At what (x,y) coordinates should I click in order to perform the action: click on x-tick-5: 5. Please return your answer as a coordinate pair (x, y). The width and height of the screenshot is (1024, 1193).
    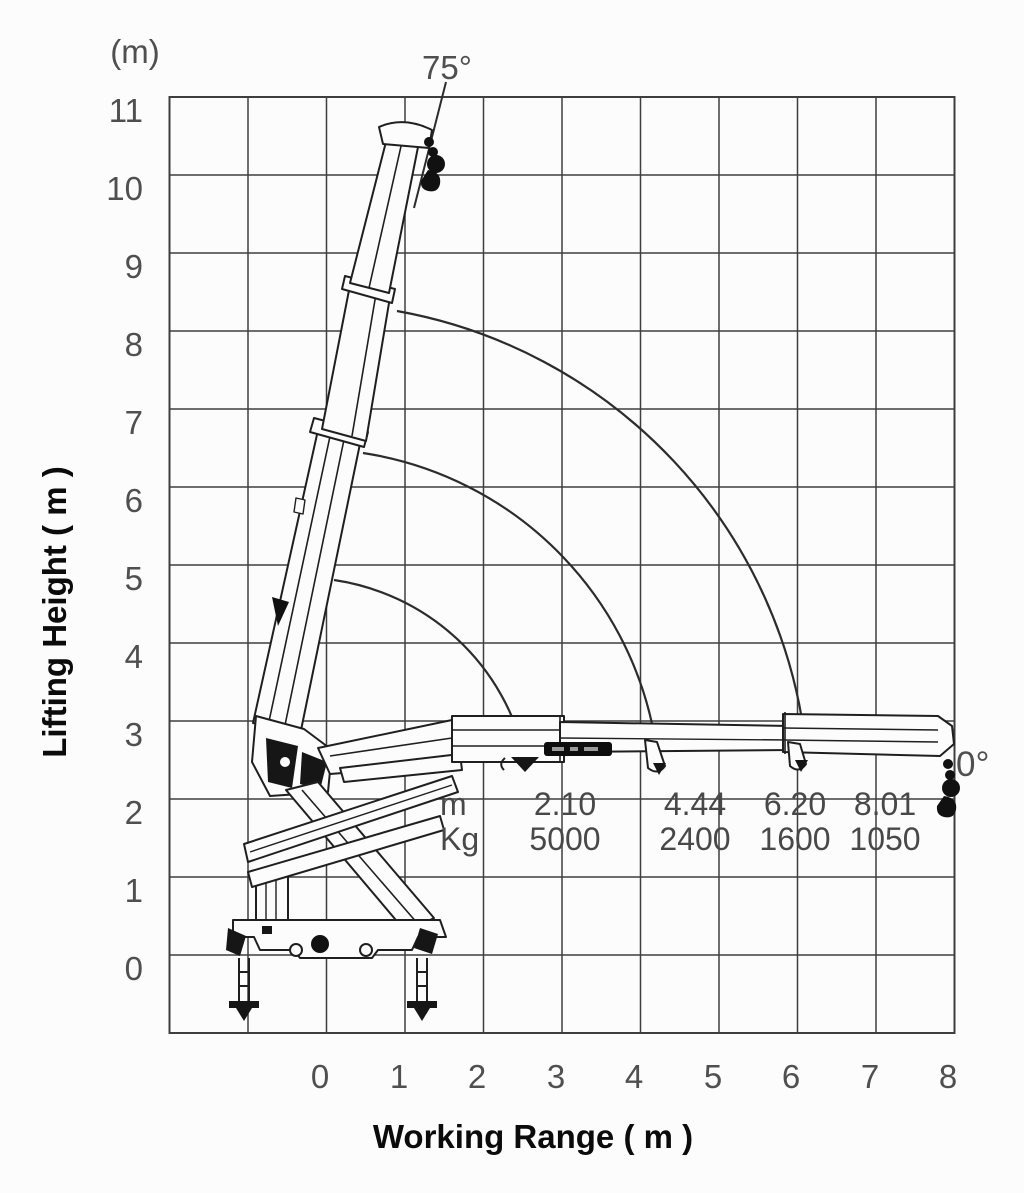
    Looking at the image, I should click on (713, 1076).